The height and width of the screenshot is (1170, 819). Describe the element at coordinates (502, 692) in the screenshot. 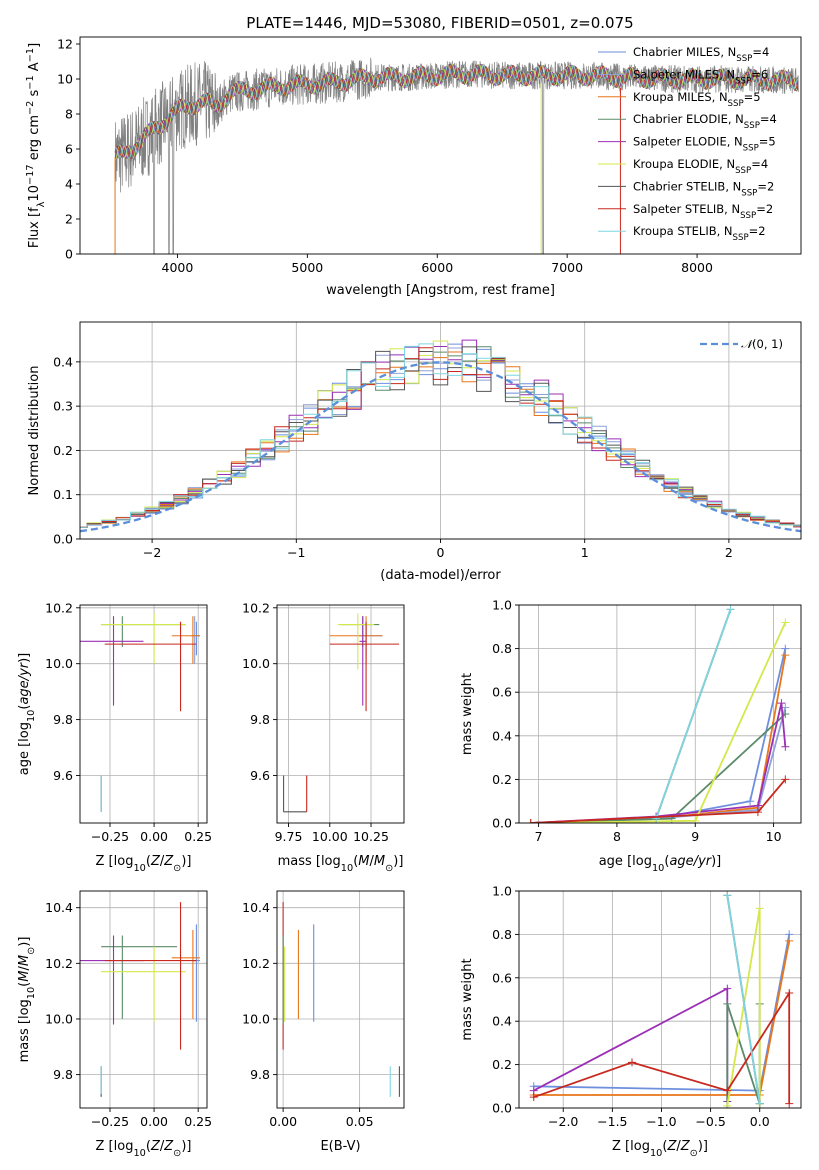

I see `y-tick-label: 0.6` at that location.